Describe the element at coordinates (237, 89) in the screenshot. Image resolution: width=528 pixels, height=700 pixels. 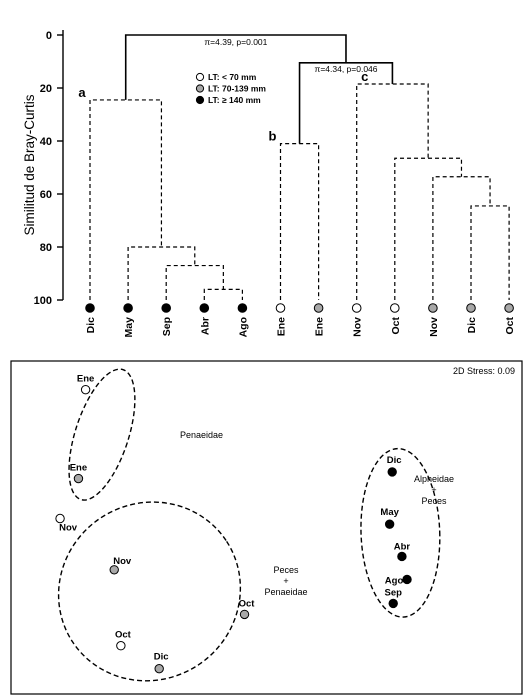
I see `legend-label: LT: 70-139 mm` at that location.